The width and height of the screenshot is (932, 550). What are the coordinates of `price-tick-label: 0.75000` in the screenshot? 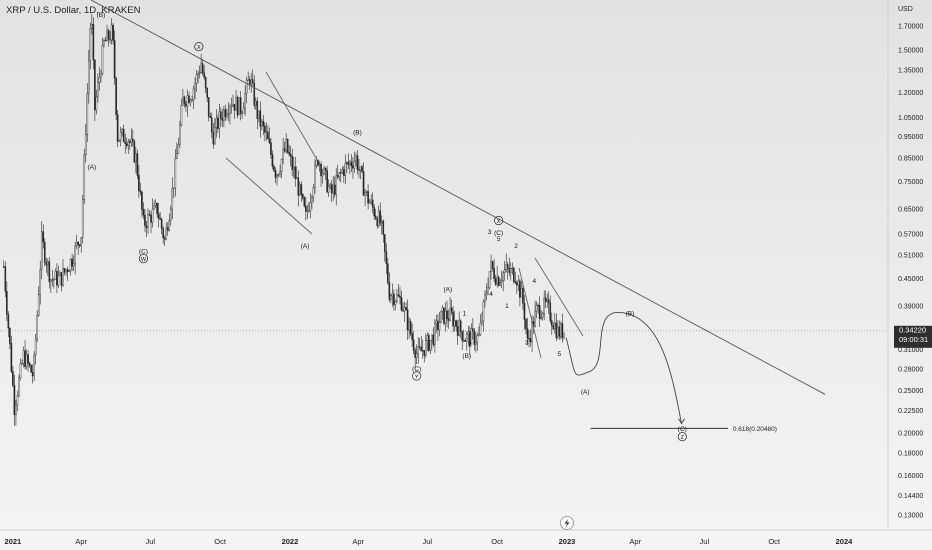 It's located at (910, 182).